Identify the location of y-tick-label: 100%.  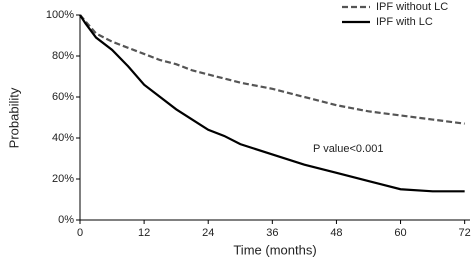
(60, 15).